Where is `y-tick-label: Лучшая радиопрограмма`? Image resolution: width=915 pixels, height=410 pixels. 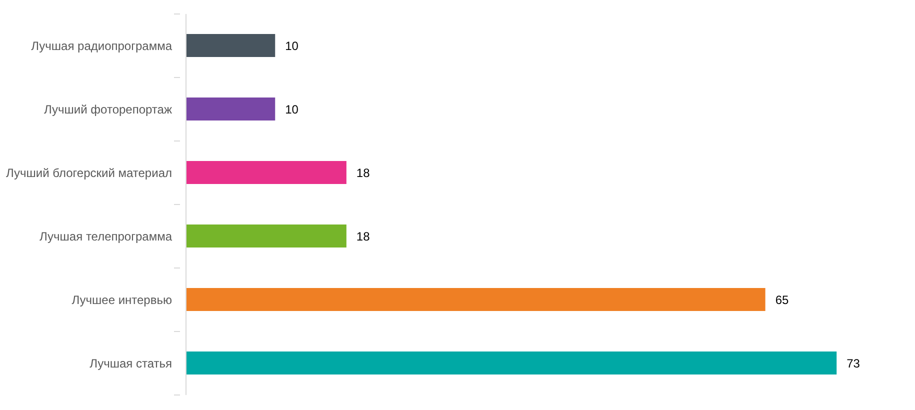
y-tick-label: Лучшая радиопрограмма is located at coordinates (101, 45).